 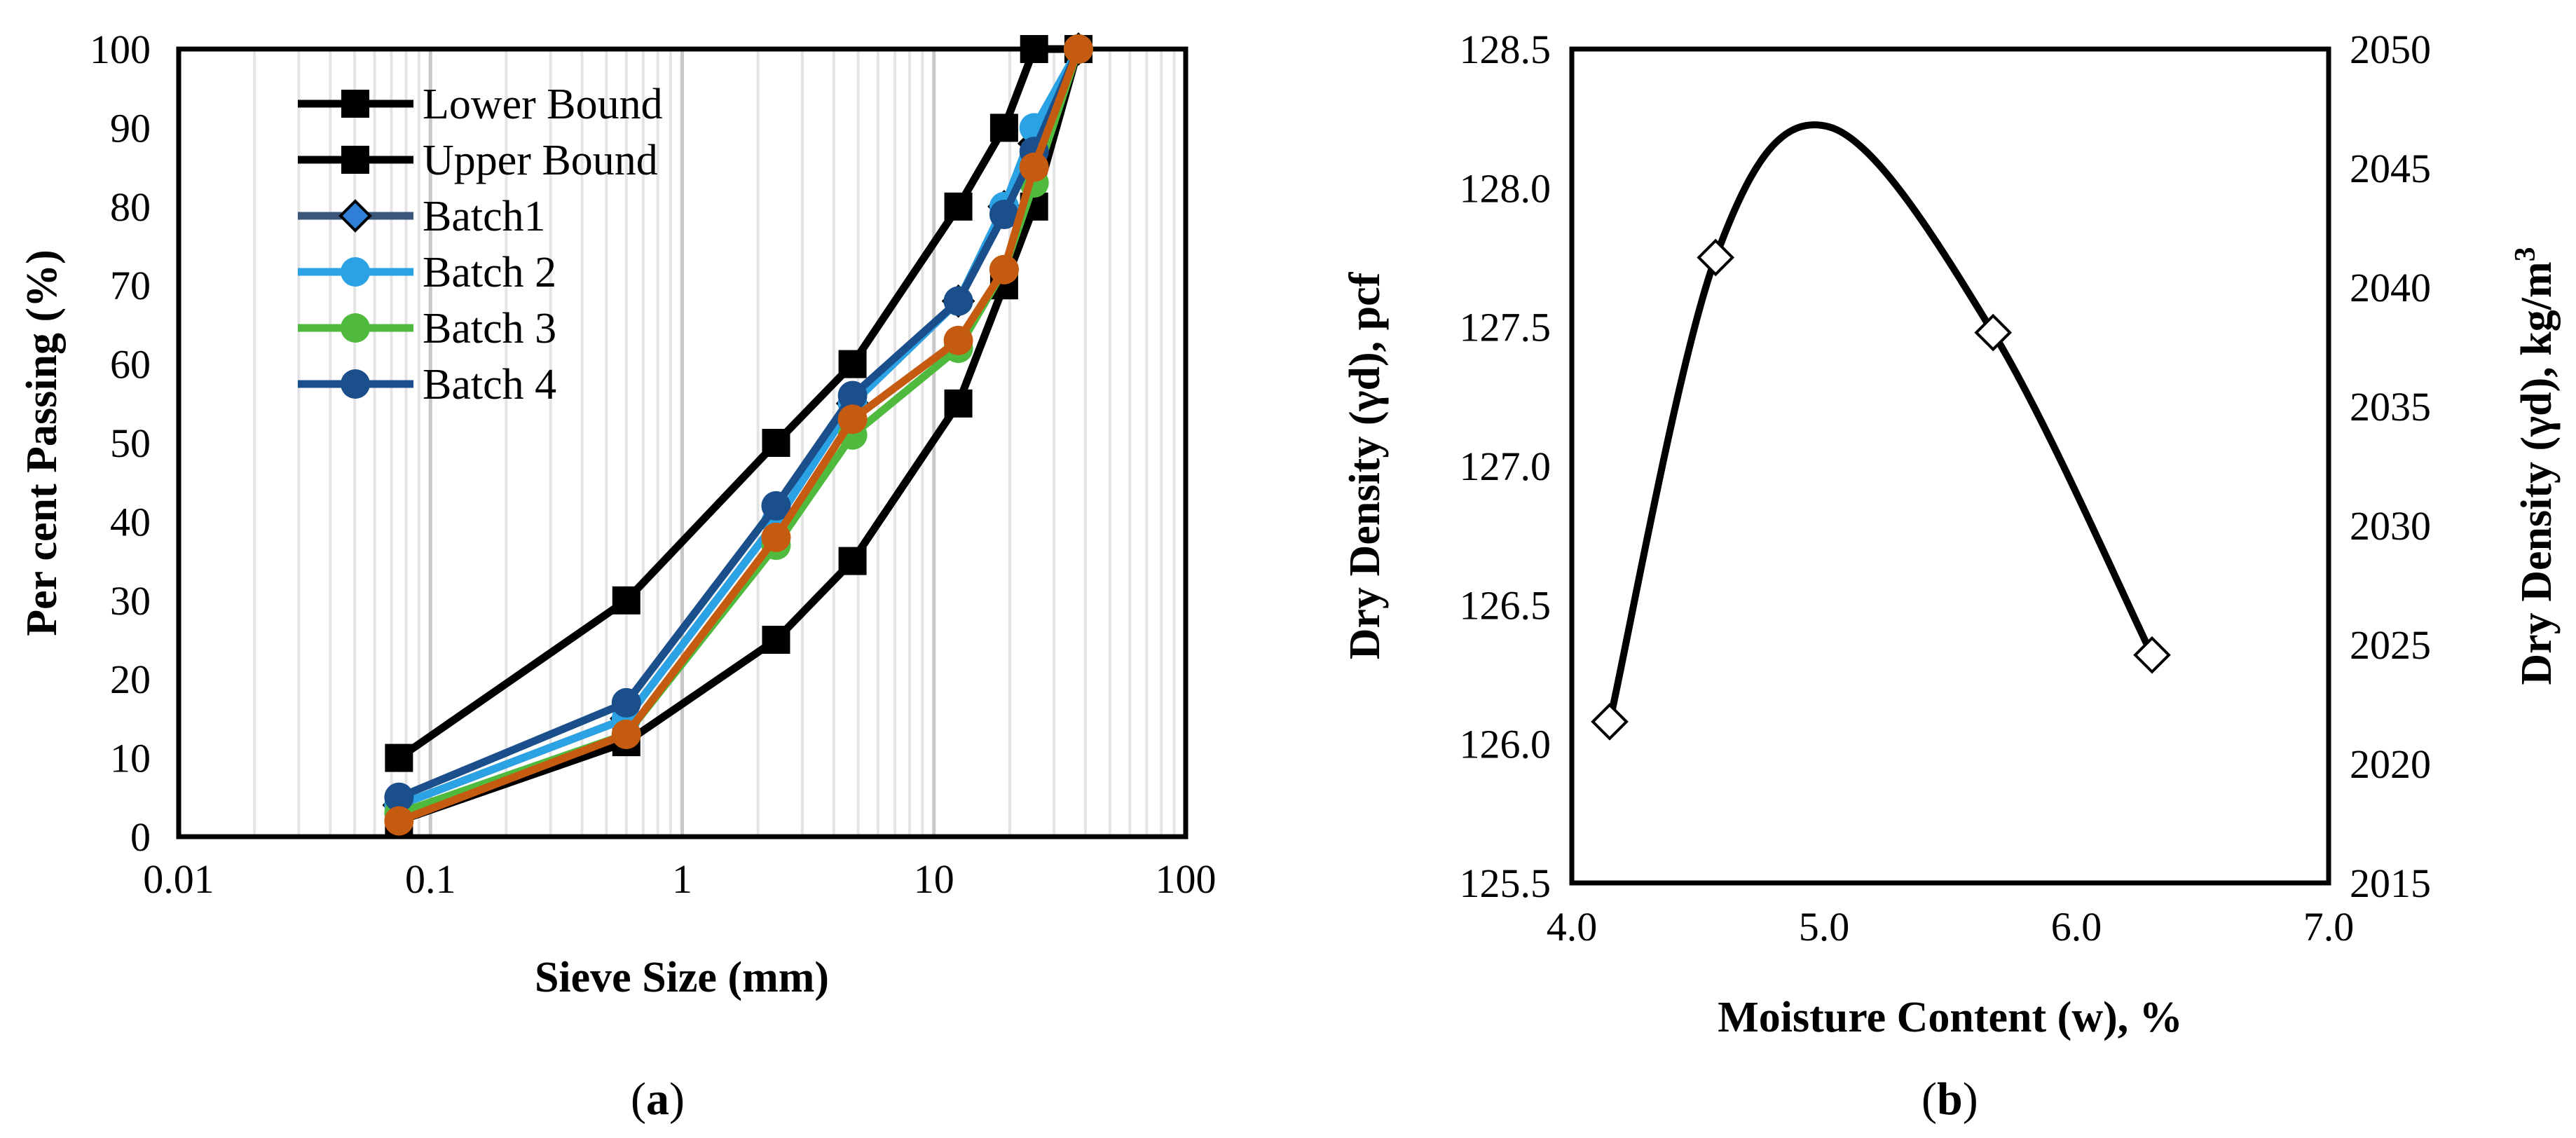 What do you see at coordinates (484, 216) in the screenshot?
I see `a-legend-label: Batch1` at bounding box center [484, 216].